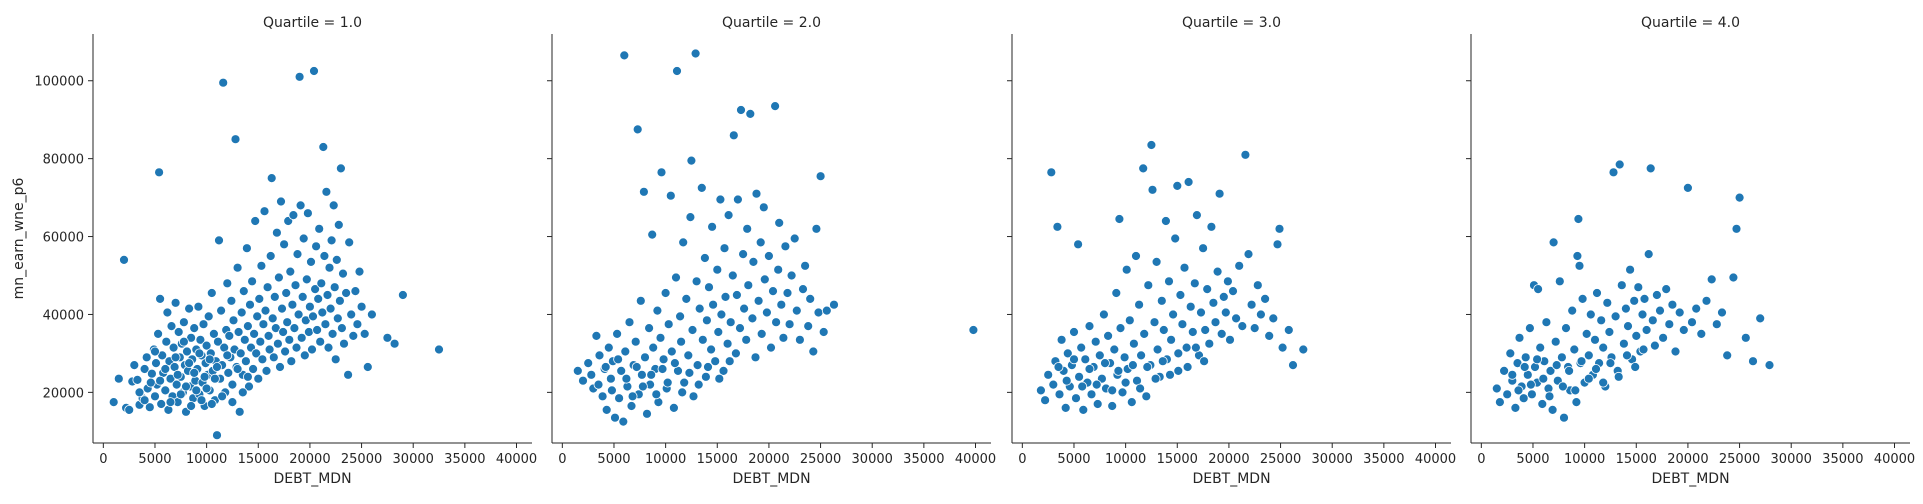  I want to click on x-tick-label: 20000, so click(309, 459).